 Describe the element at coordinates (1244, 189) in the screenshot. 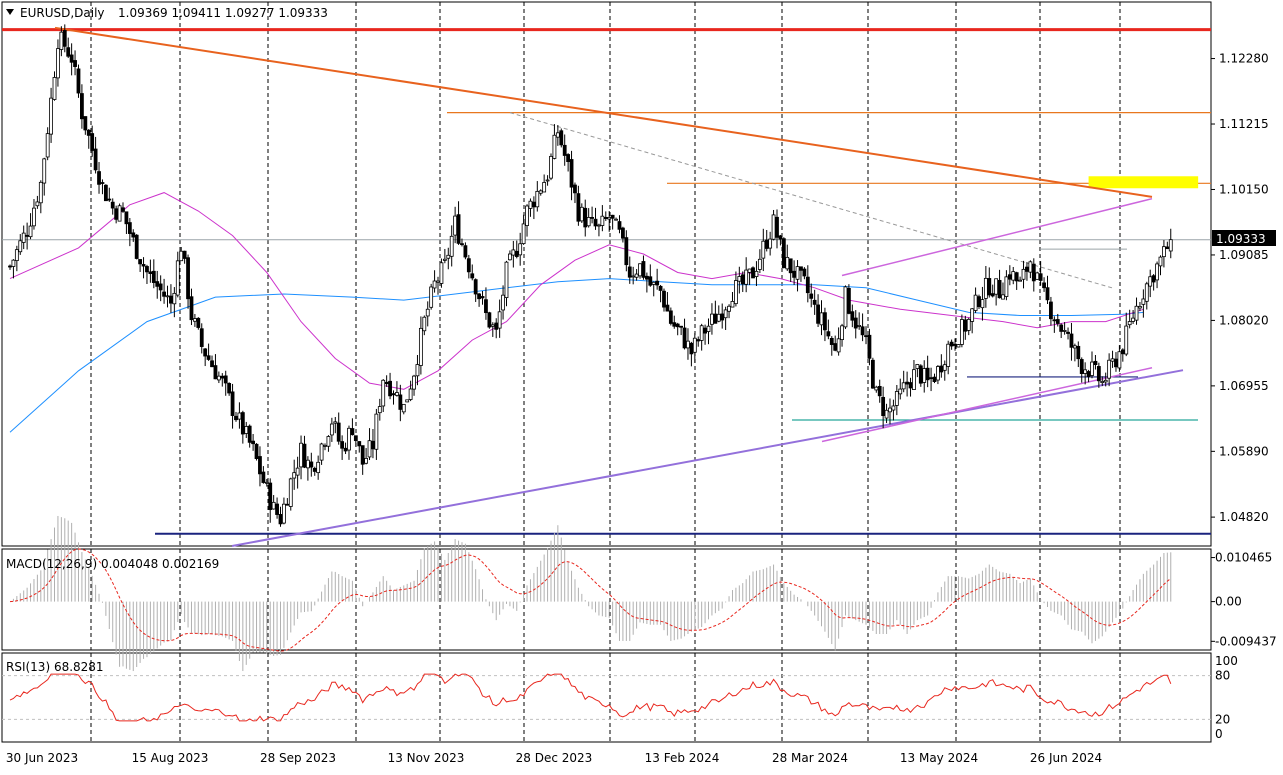

I see `y-tick-label: 1.10150` at that location.